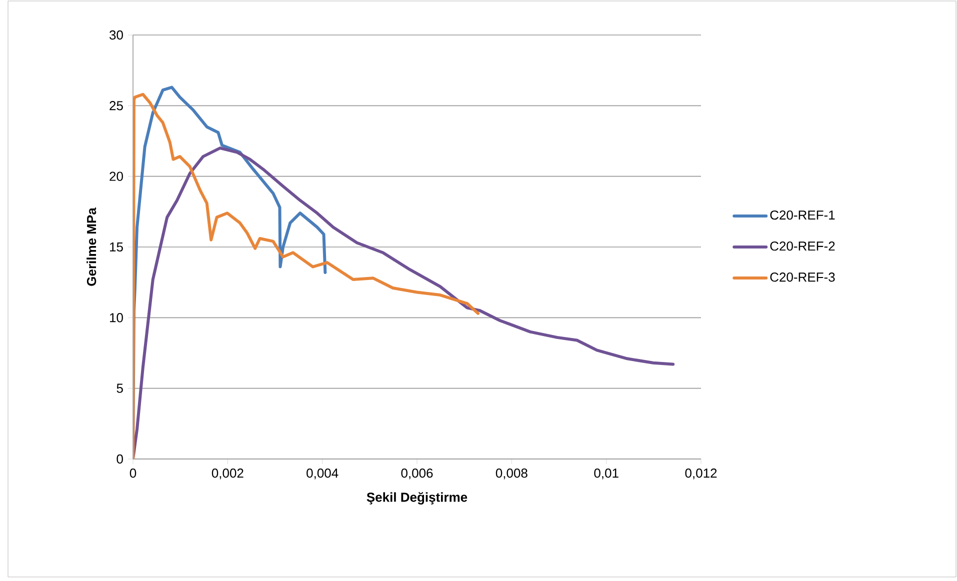 Image resolution: width=957 pixels, height=581 pixels. Describe the element at coordinates (116, 35) in the screenshot. I see `y-tick-label: 30` at that location.